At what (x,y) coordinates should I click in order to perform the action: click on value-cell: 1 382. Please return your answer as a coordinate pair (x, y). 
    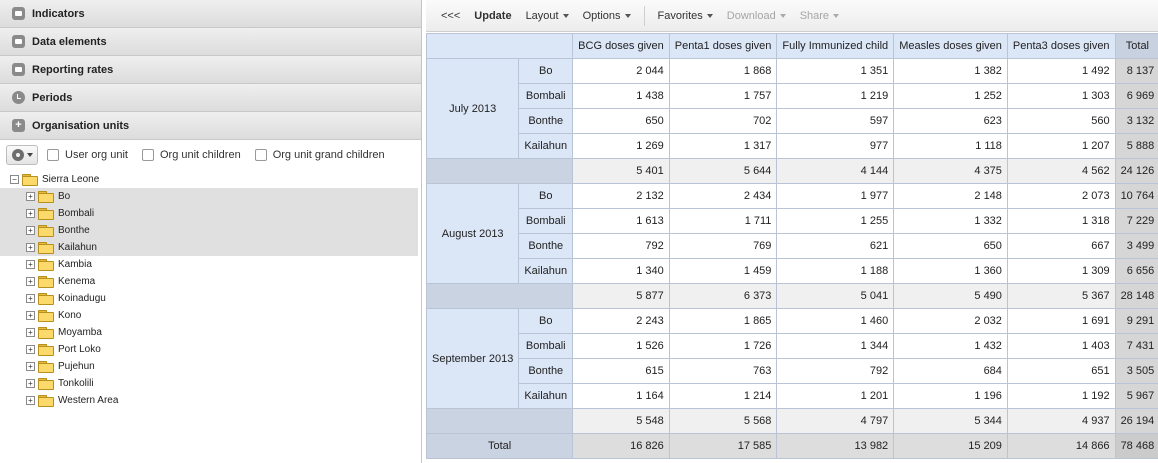
    Looking at the image, I should click on (950, 71).